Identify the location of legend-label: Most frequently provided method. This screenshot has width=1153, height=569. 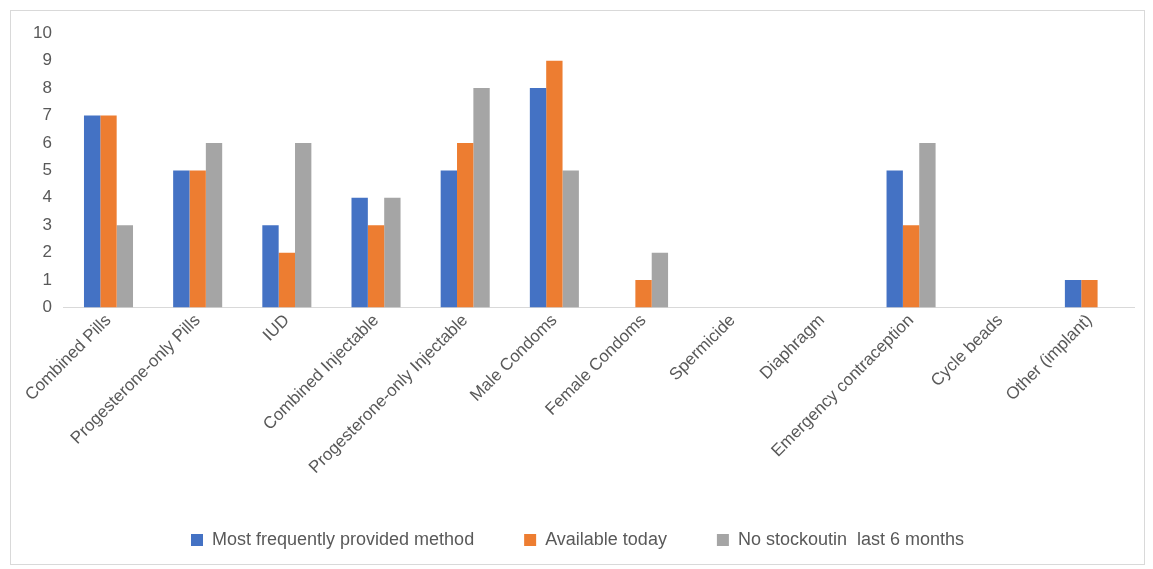
(343, 538).